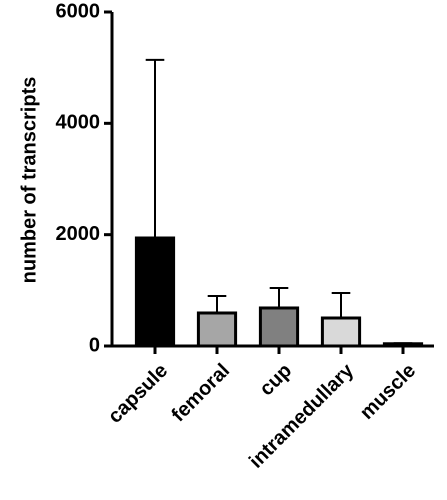 The height and width of the screenshot is (500, 447). I want to click on y-tick-label: 6000, so click(78, 11).